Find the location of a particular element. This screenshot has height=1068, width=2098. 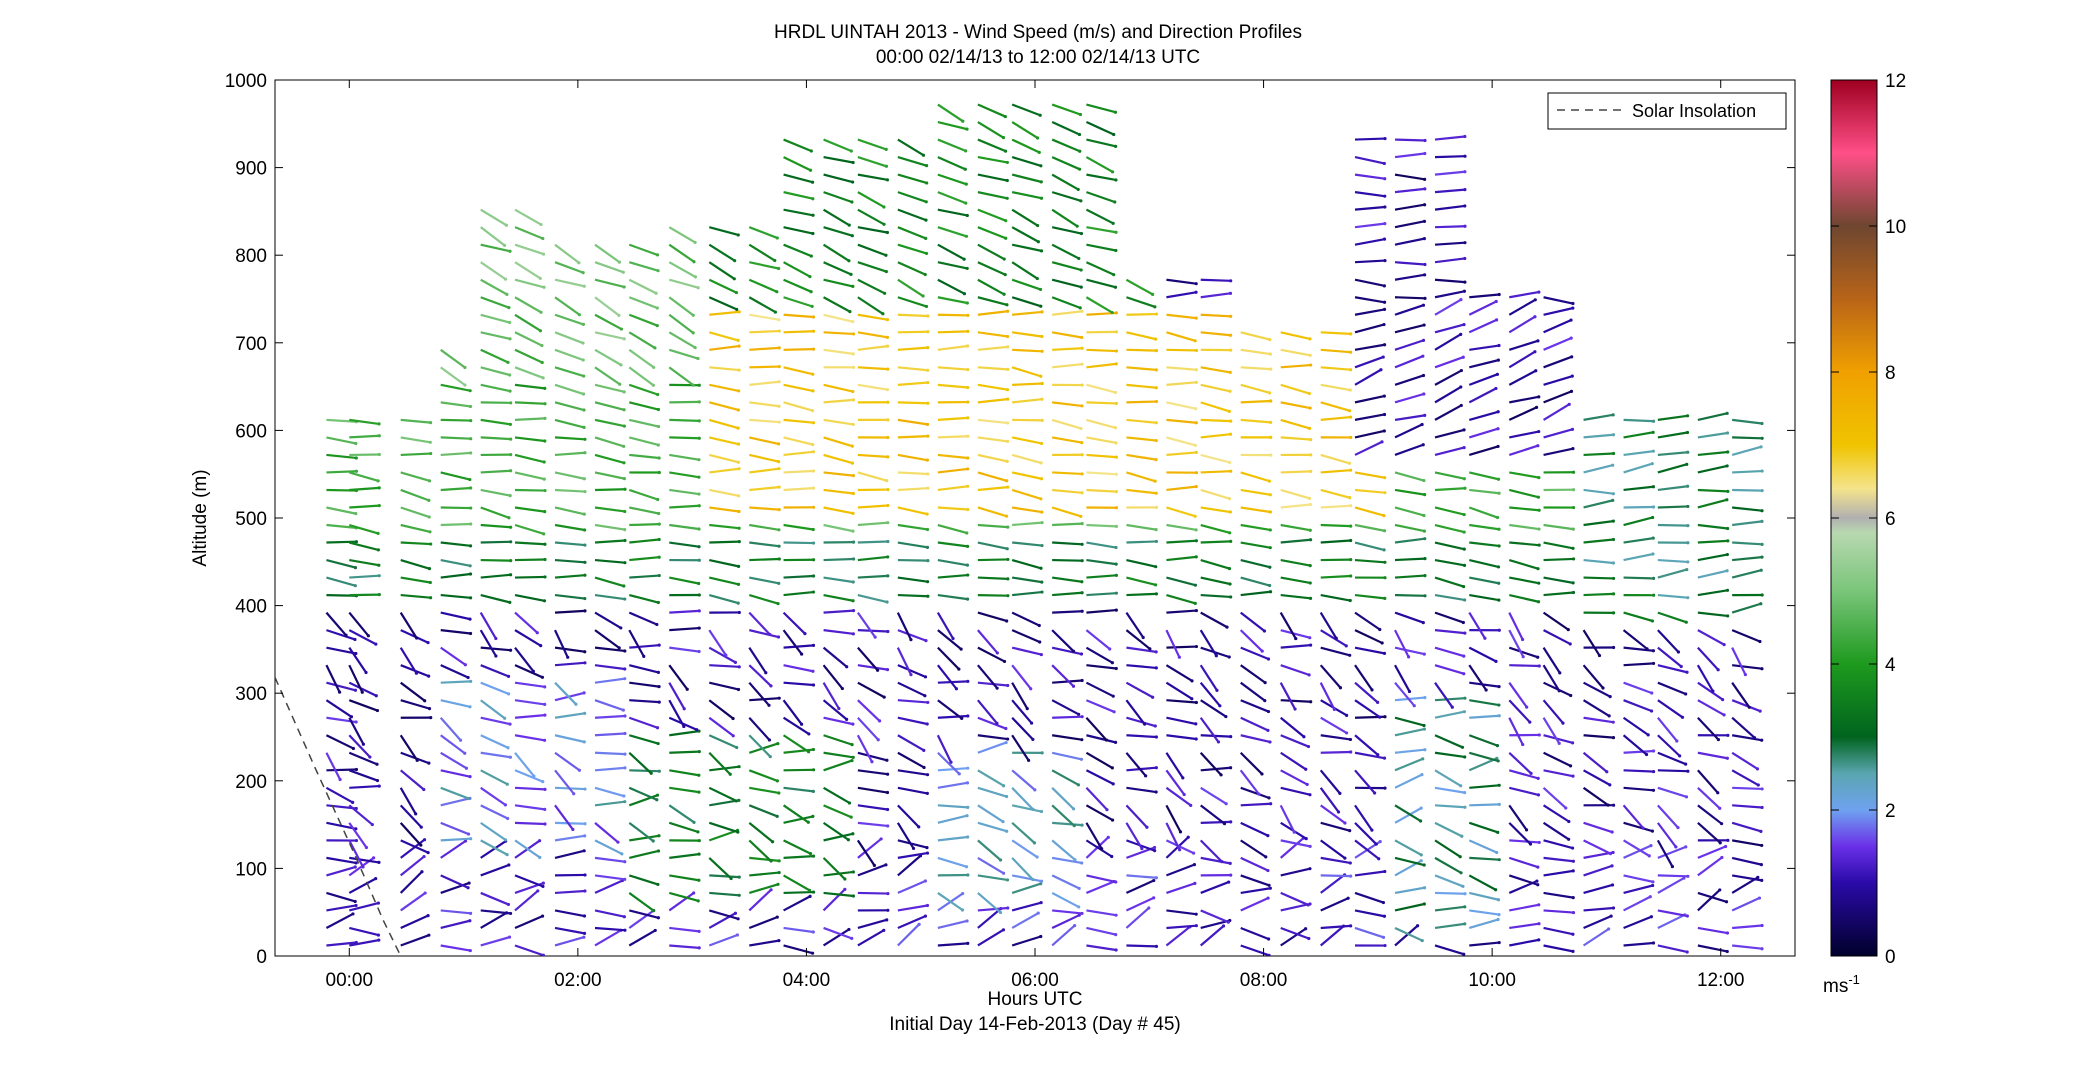

legend: Solar Insolation is located at coordinates (1667, 111).